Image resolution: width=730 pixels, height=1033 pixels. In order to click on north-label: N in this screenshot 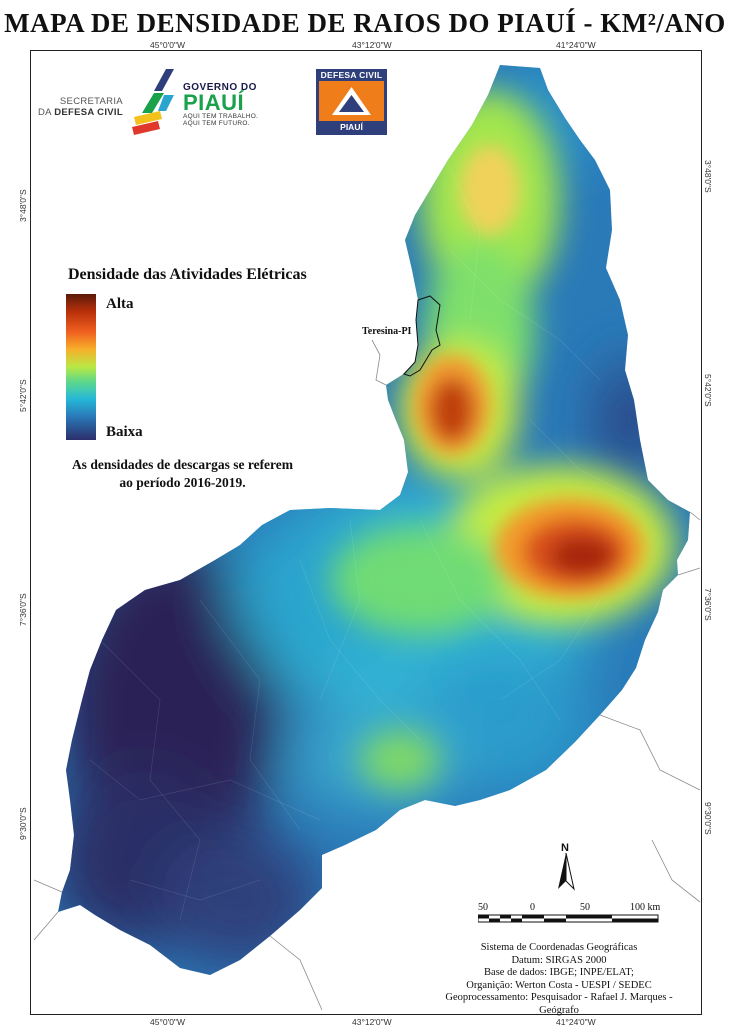, I will do `click(565, 848)`.